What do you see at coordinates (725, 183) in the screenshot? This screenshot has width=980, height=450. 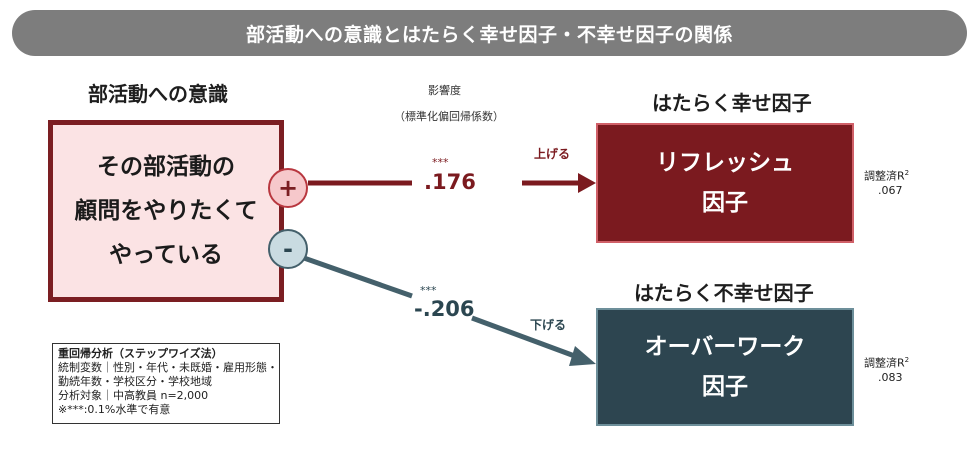 I see `refresh-factor-box: リフレッシュ 因子` at bounding box center [725, 183].